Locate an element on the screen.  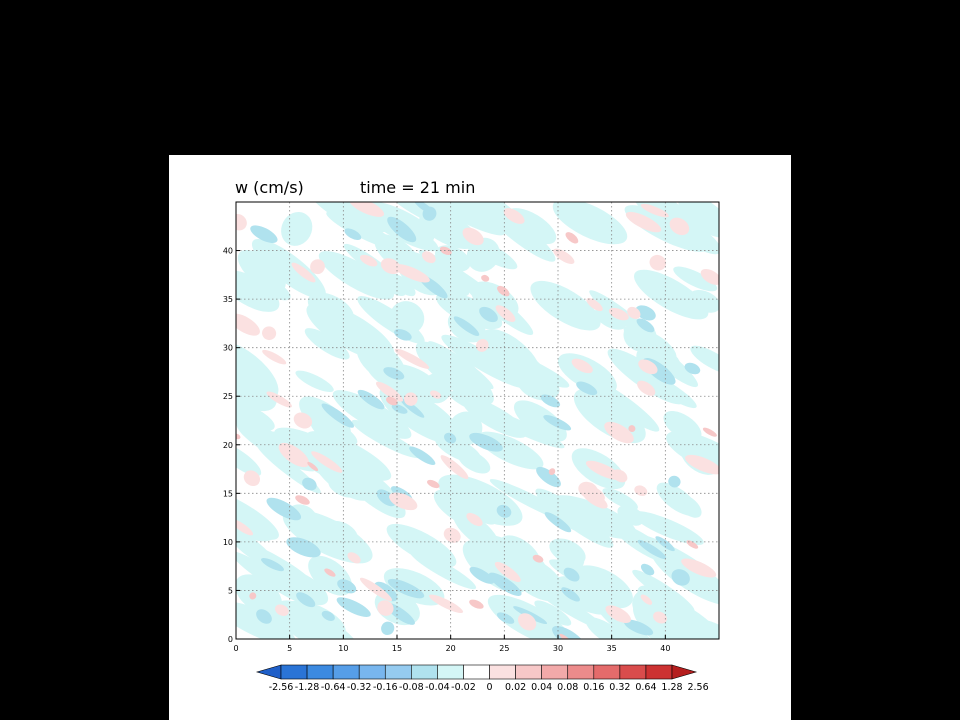
chart-subtitle: time = 21 min is located at coordinates (417, 187).